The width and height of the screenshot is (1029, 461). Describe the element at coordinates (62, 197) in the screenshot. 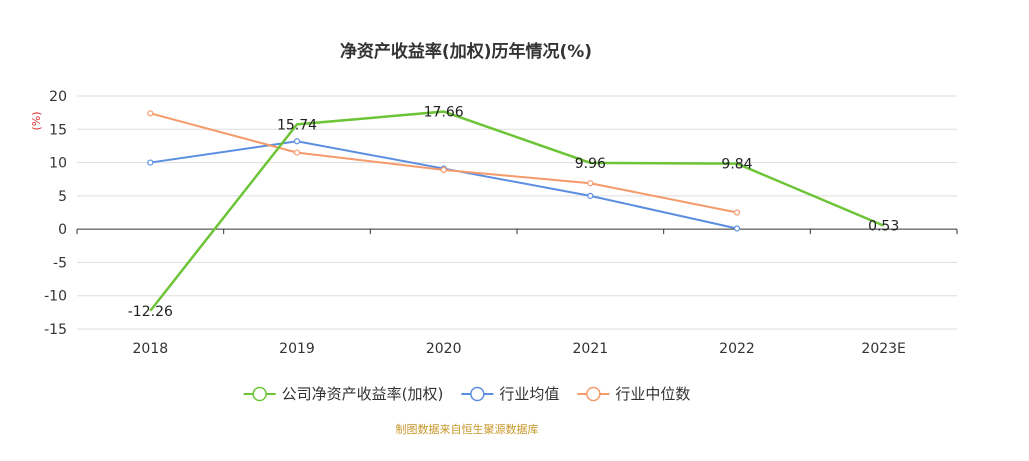

I see `y-tick-label: 5` at that location.